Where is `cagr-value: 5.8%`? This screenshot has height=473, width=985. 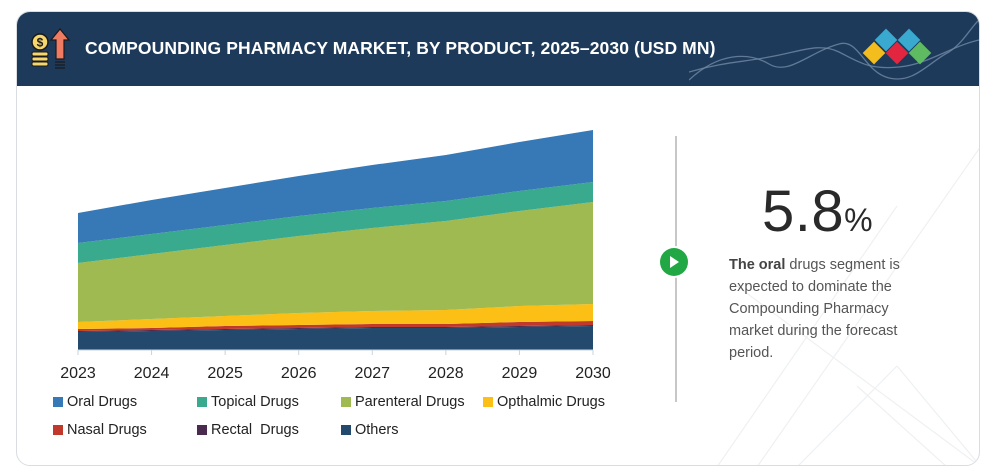 cagr-value: 5.8% is located at coordinates (817, 211).